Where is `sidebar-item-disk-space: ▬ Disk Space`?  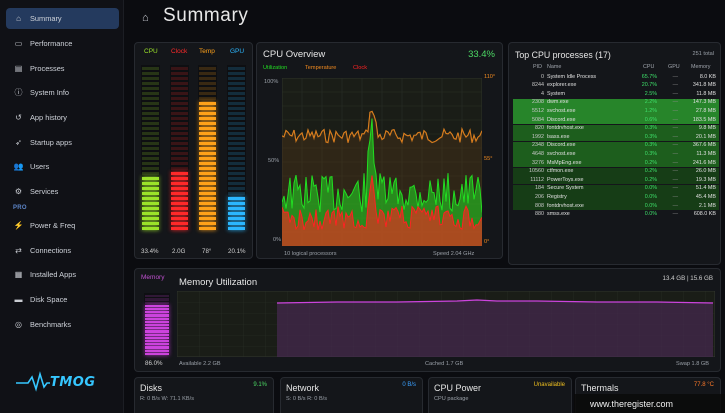
sidebar-item-disk-space: ▬ Disk Space is located at coordinates (62, 299).